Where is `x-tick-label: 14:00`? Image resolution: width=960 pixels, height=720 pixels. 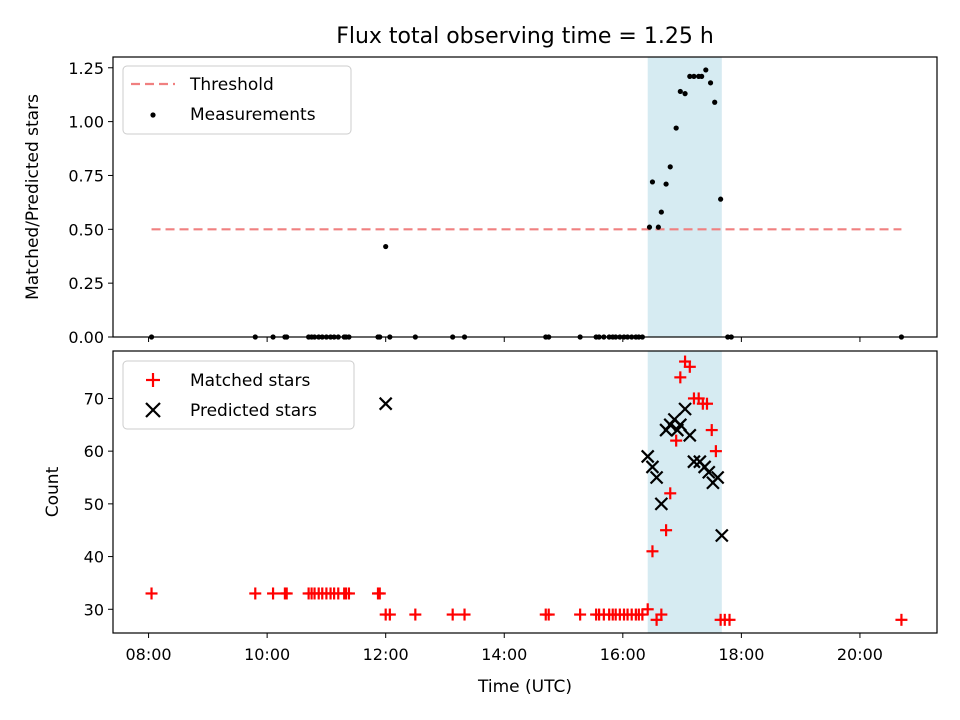
x-tick-label: 14:00 is located at coordinates (504, 654).